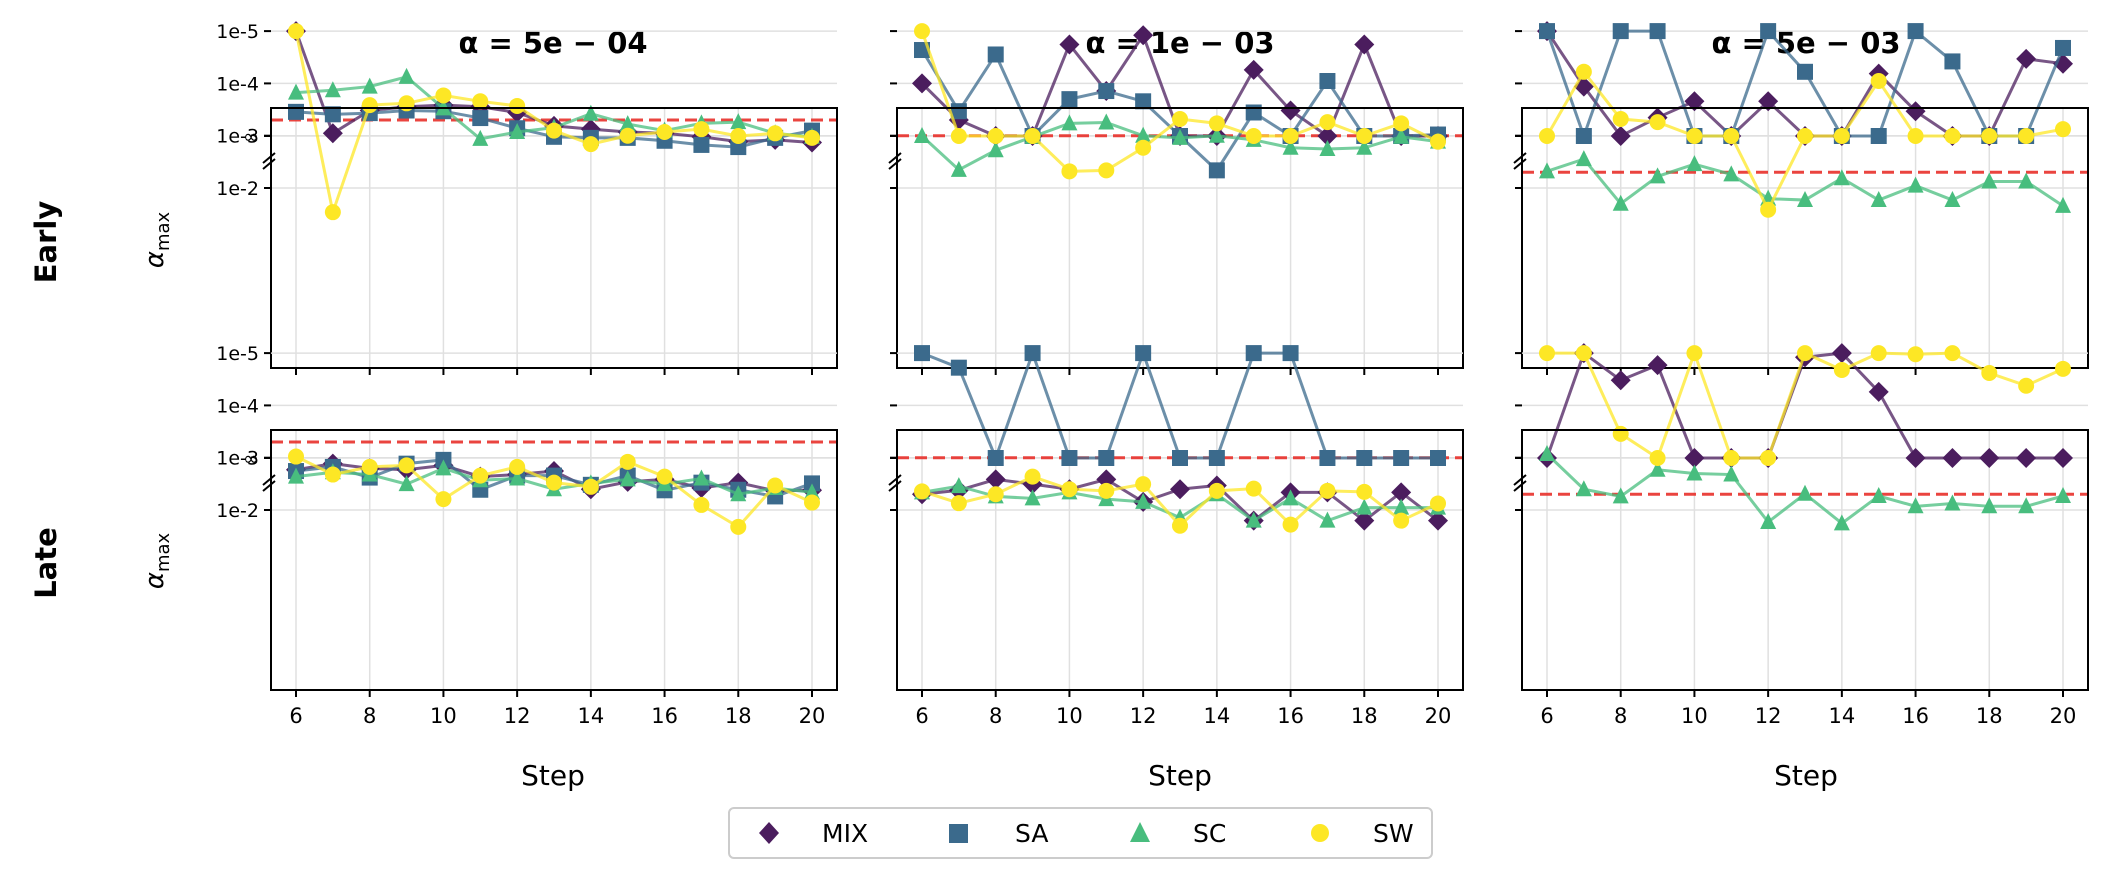 Image resolution: width=2110 pixels, height=885 pixels. I want to click on panel-4: 1e-5 1e-4 1e-3 1e-2 ∞ 6 8 10 12 14 16 18 20, so click(527, 535).